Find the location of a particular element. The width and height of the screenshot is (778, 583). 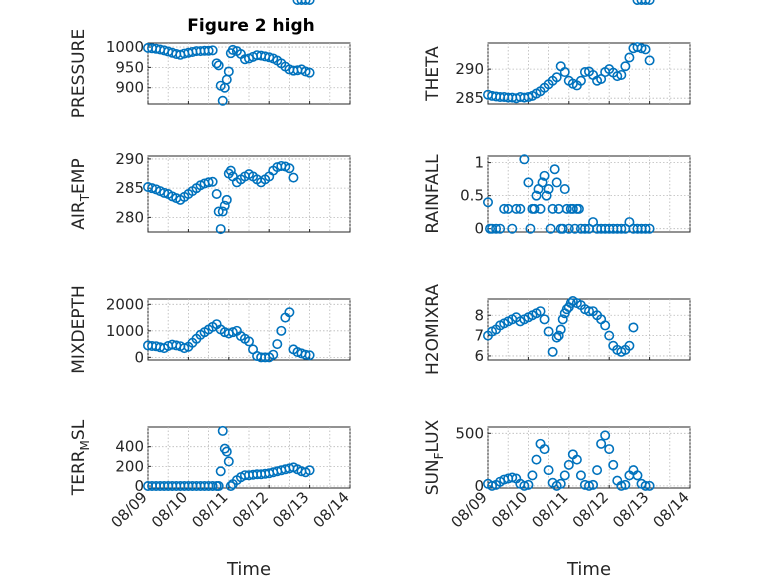

x-tick-label: 08/09 is located at coordinates (129, 509).